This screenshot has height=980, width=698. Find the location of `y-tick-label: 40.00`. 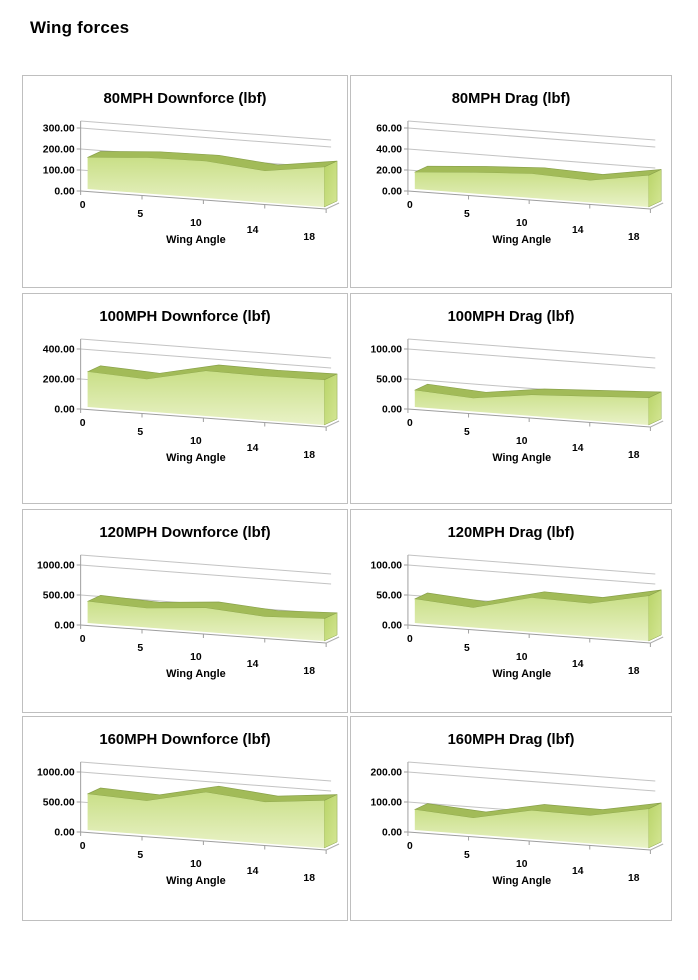

y-tick-label: 40.00 is located at coordinates (389, 149).